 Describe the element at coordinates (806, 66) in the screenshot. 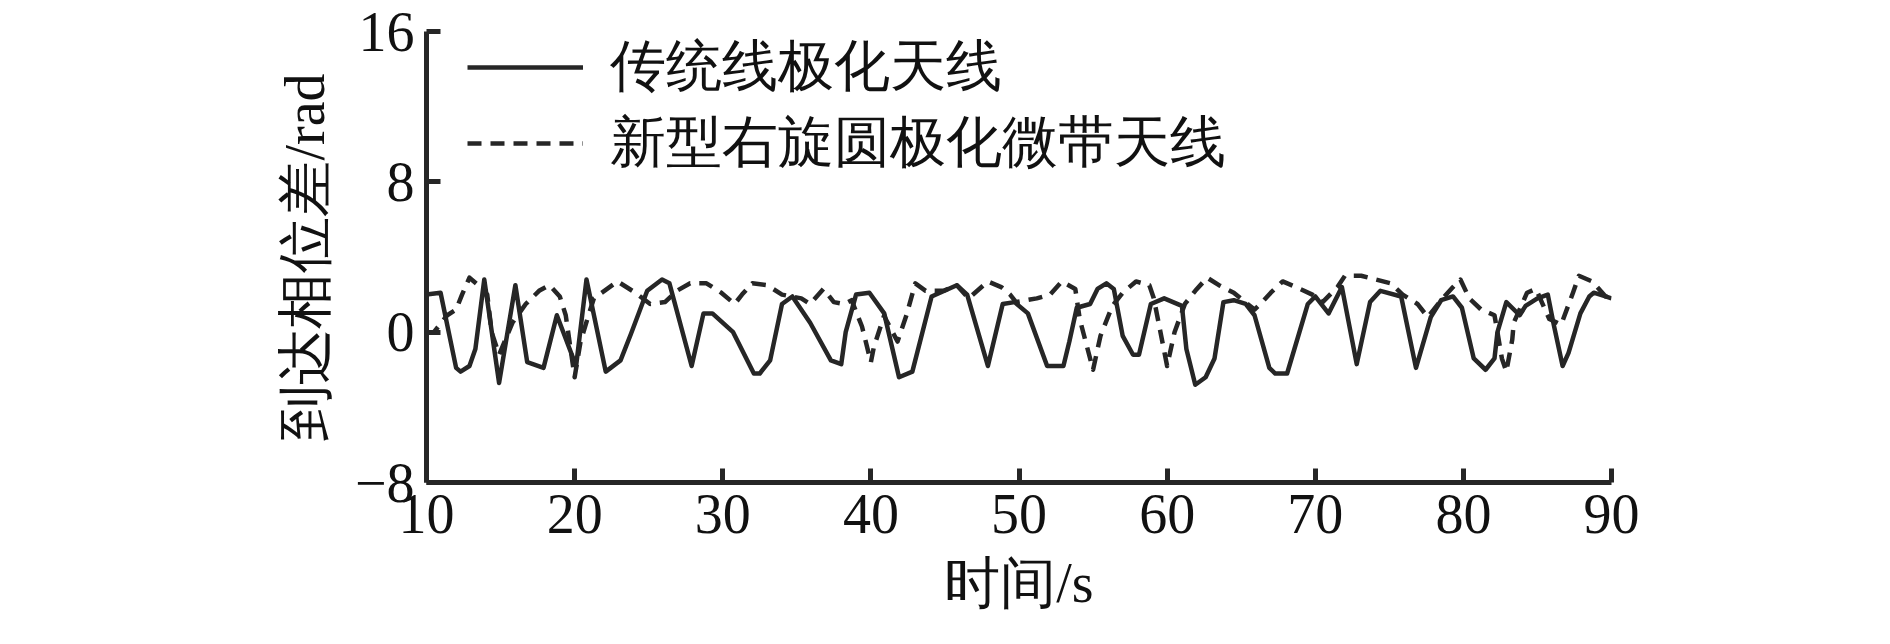

I see `legend-label: 传统线极化天线` at that location.